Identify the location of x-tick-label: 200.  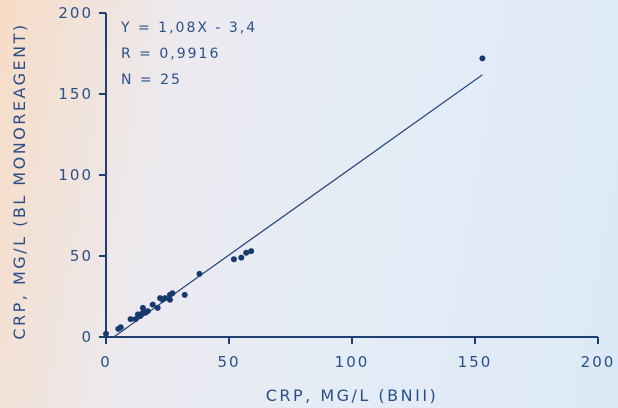
(598, 362).